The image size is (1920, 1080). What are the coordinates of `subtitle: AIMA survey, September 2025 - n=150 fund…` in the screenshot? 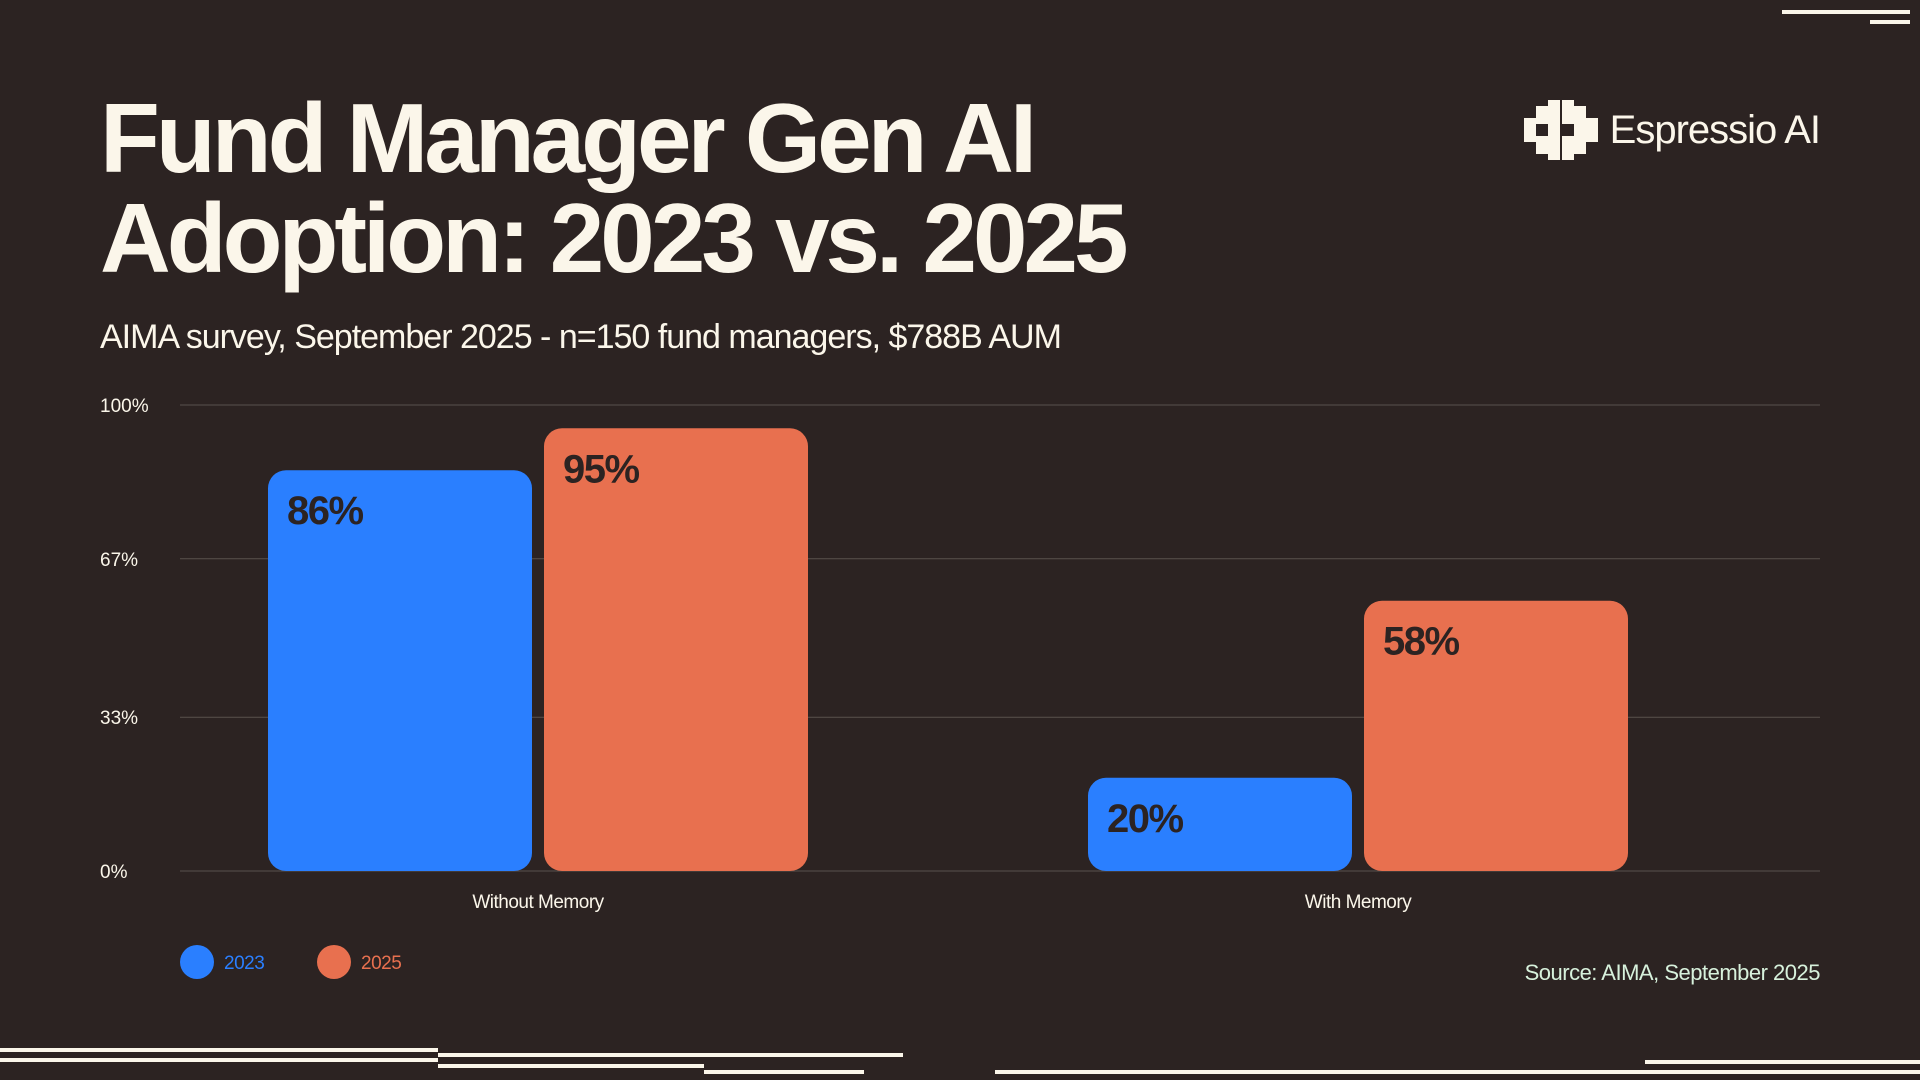 It's located at (581, 337).